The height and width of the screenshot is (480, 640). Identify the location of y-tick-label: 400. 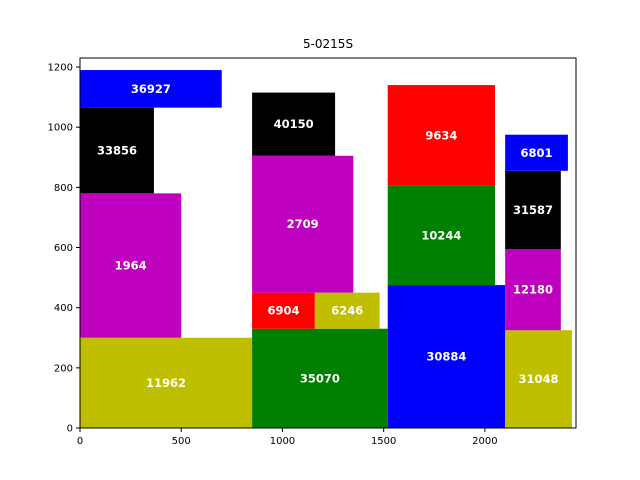
(63, 308).